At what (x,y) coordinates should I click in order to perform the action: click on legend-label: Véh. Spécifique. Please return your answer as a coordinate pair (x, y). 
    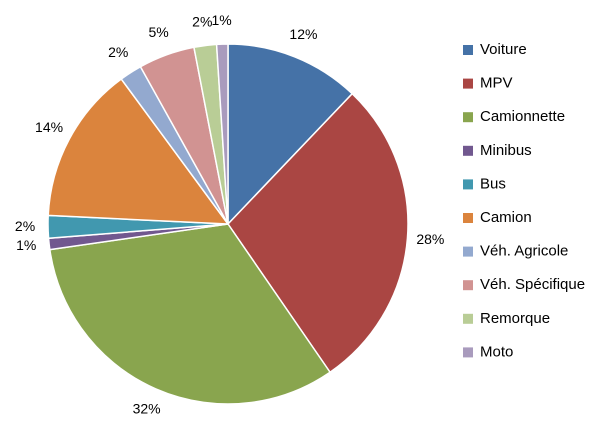
    Looking at the image, I should click on (532, 284).